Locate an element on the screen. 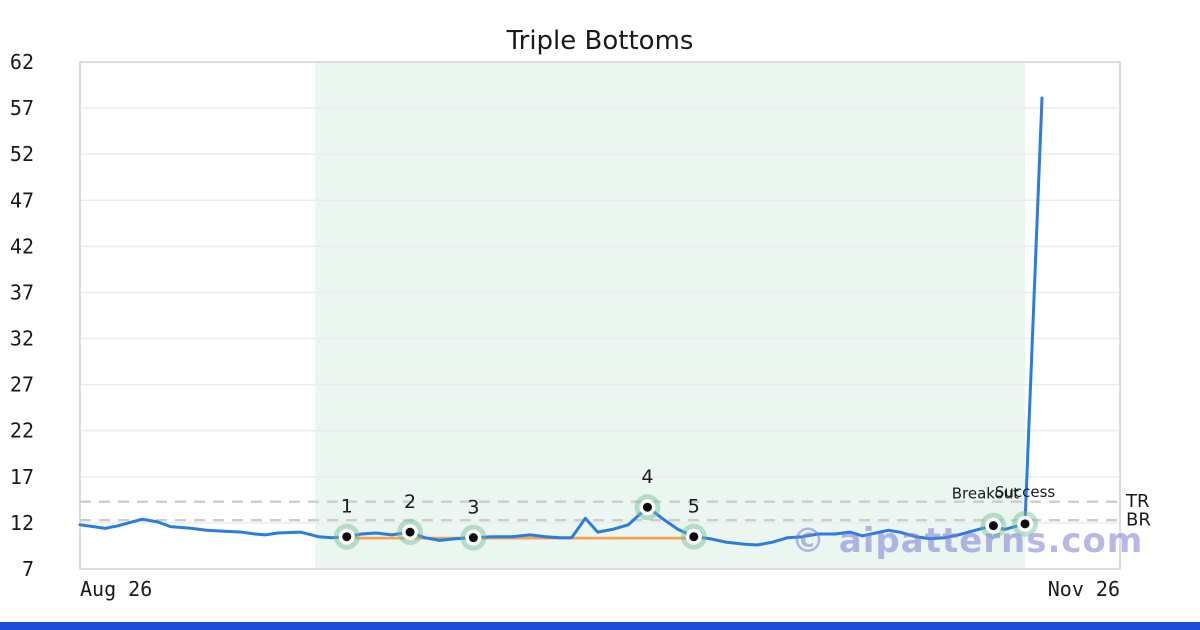 The height and width of the screenshot is (630, 1200). bottom-marker-label-5: 5 is located at coordinates (694, 507).